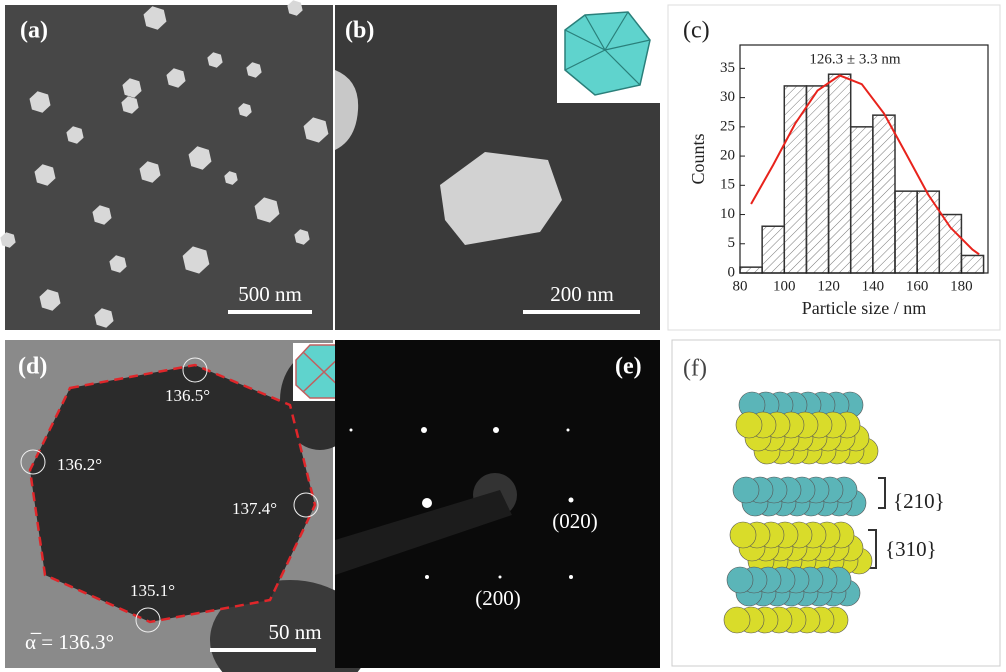 The width and height of the screenshot is (1006, 672). Describe the element at coordinates (152, 590) in the screenshot. I see `angle-label: 135.1°` at that location.